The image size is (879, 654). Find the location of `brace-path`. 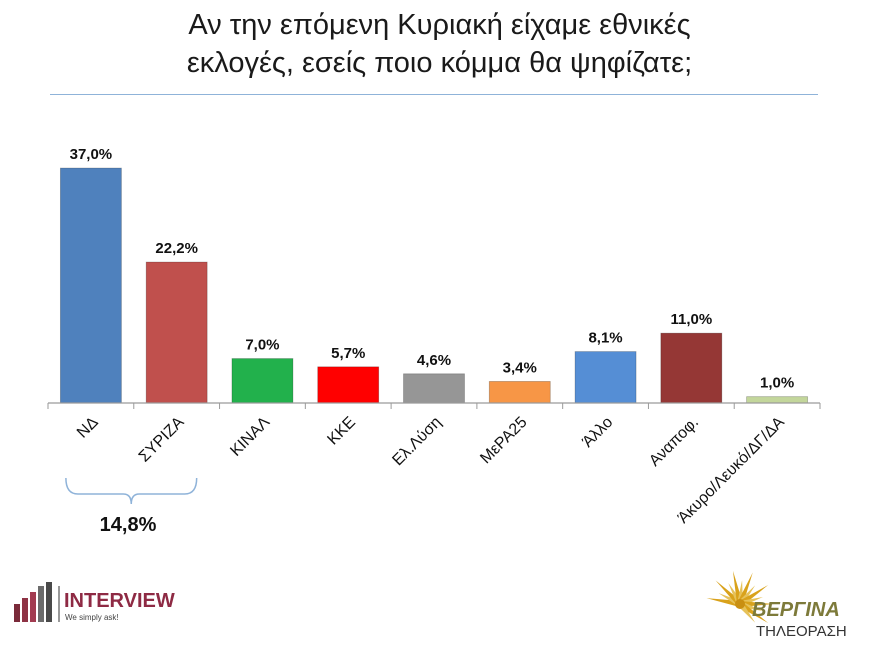

brace-path is located at coordinates (131, 491).